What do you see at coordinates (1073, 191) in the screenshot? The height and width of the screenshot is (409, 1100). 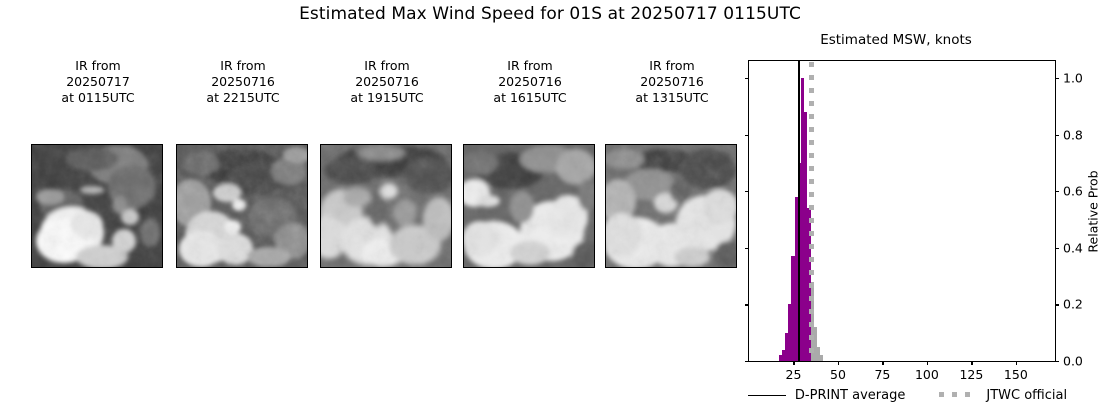 I see `y-axis-tick-label: 0.6` at bounding box center [1073, 191].